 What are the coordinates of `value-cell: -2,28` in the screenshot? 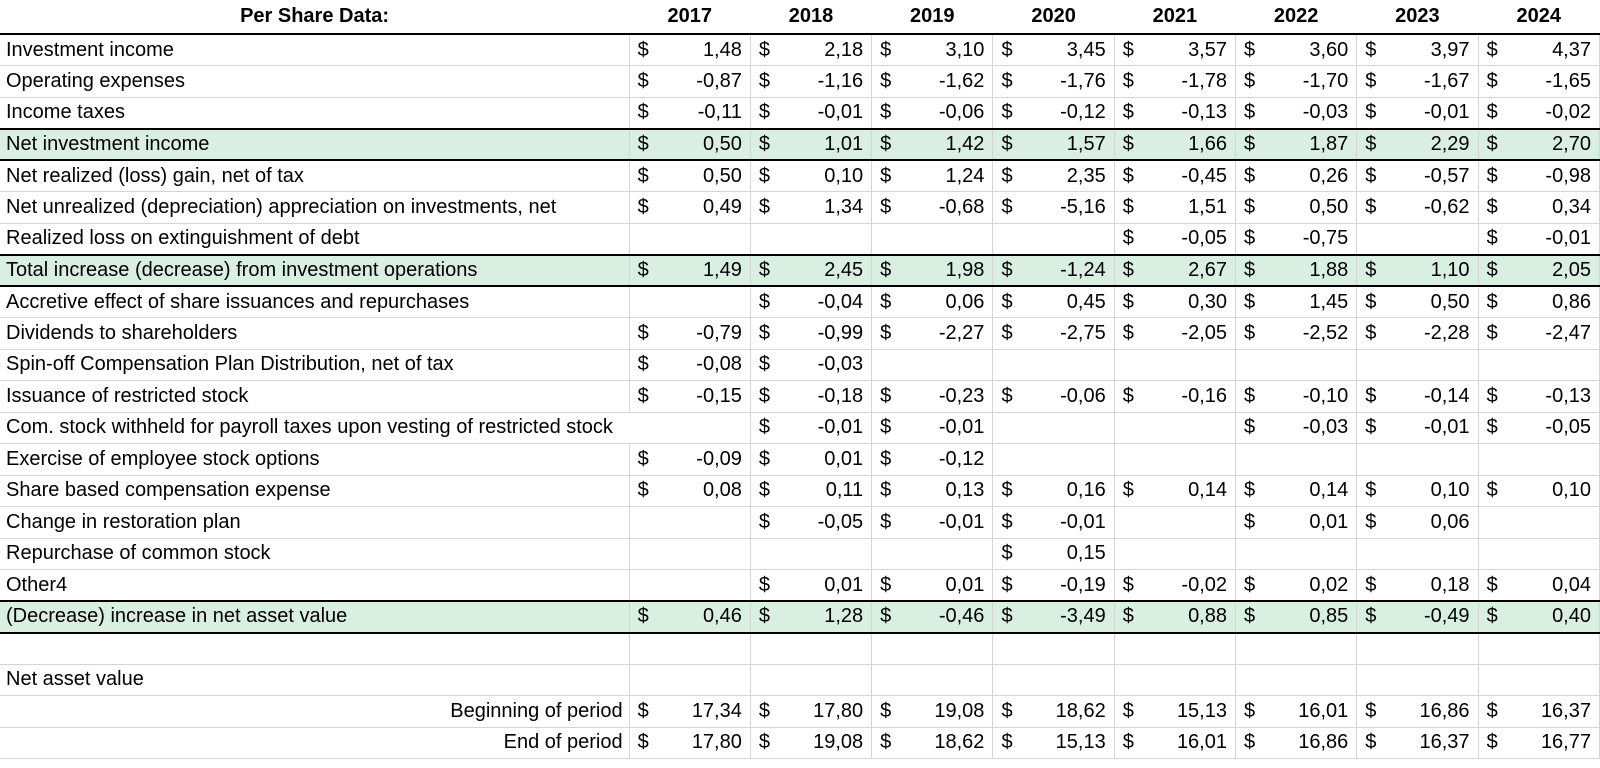 It's located at (1433, 333).